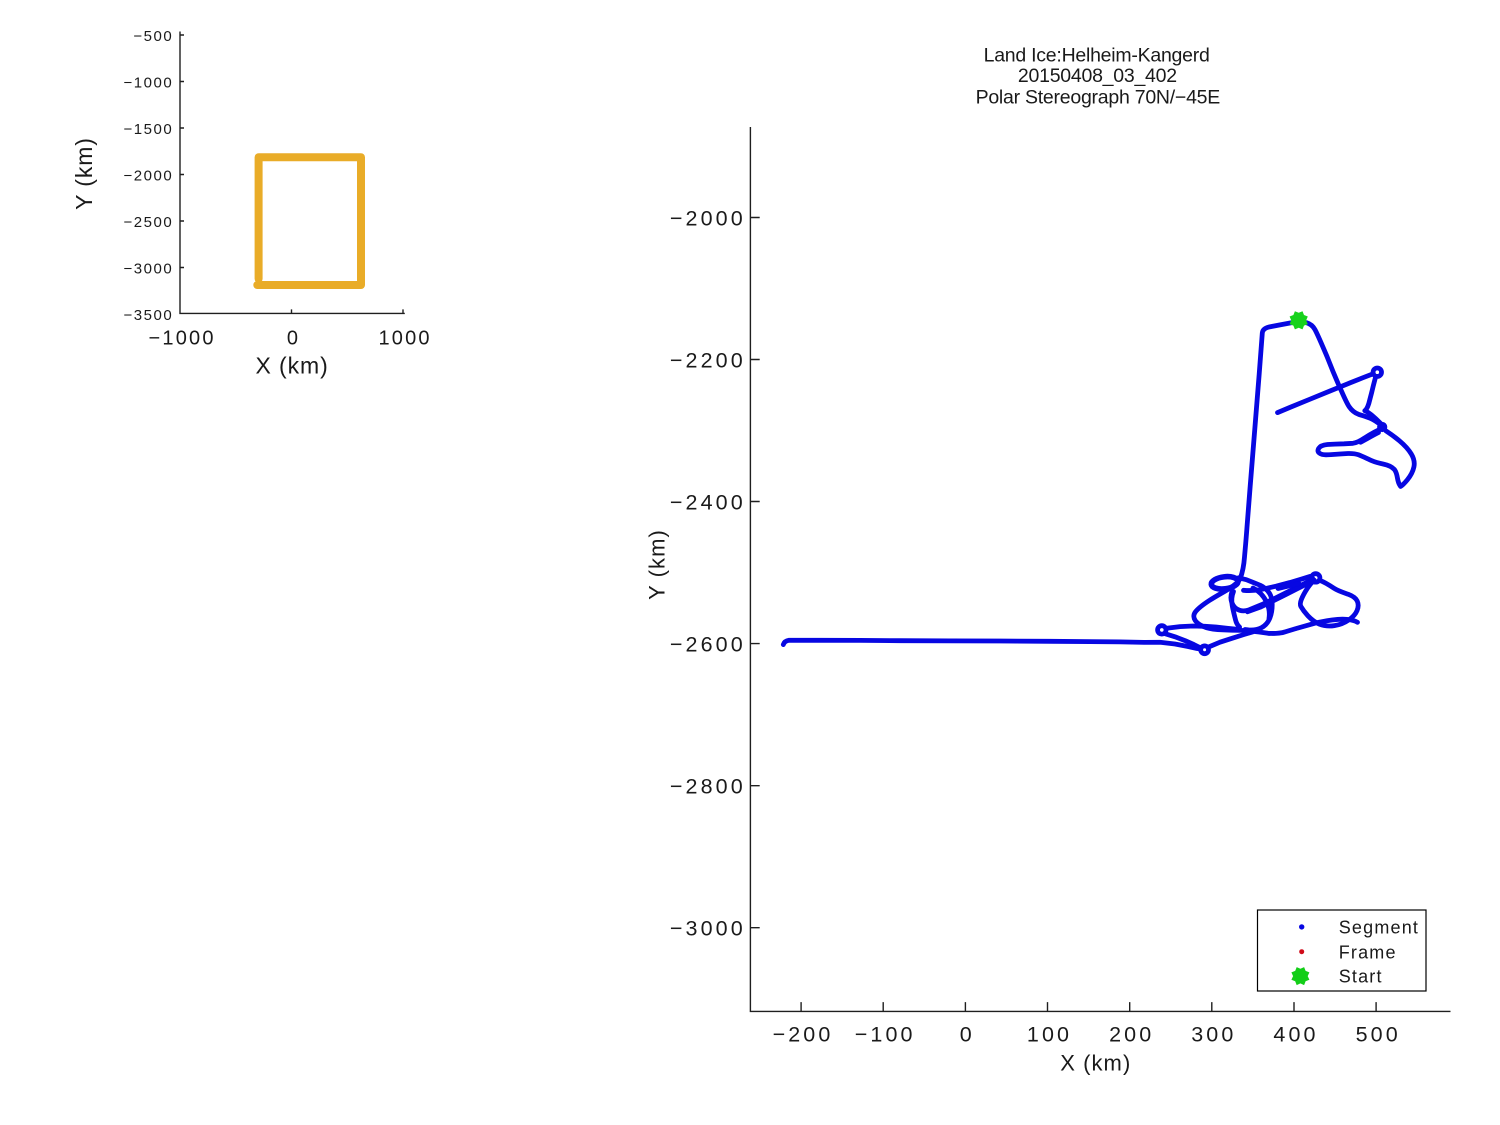 The height and width of the screenshot is (1125, 1500). What do you see at coordinates (1131, 1035) in the screenshot?
I see `svg-text: 200` at bounding box center [1131, 1035].